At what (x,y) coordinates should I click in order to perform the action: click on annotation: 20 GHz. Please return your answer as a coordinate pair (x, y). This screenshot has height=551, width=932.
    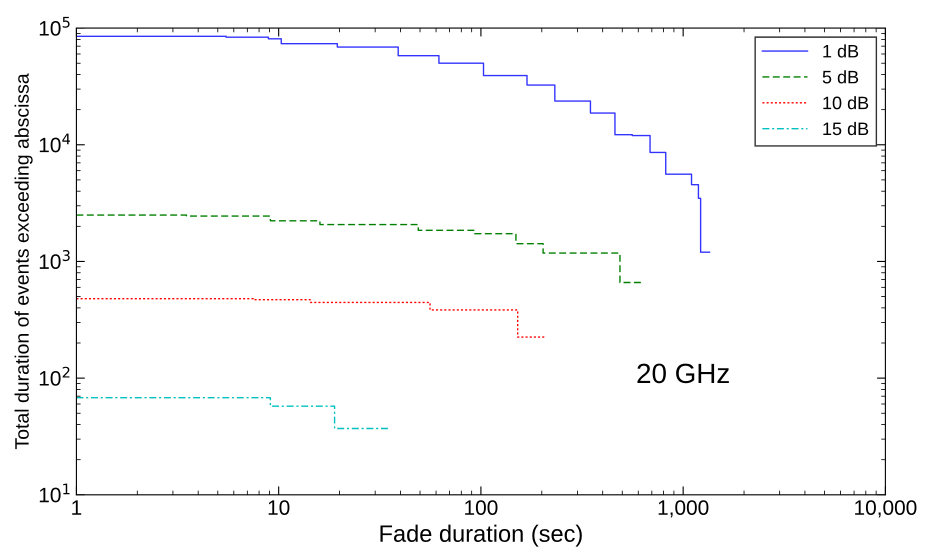
    Looking at the image, I should click on (683, 374).